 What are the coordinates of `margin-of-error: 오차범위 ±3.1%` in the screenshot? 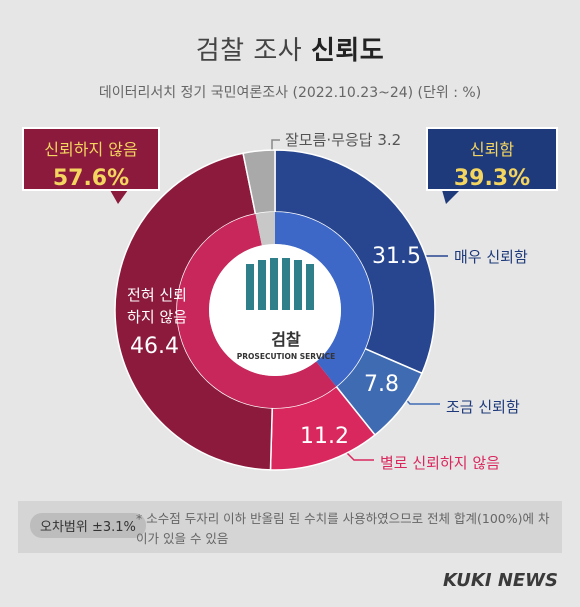 It's located at (88, 525).